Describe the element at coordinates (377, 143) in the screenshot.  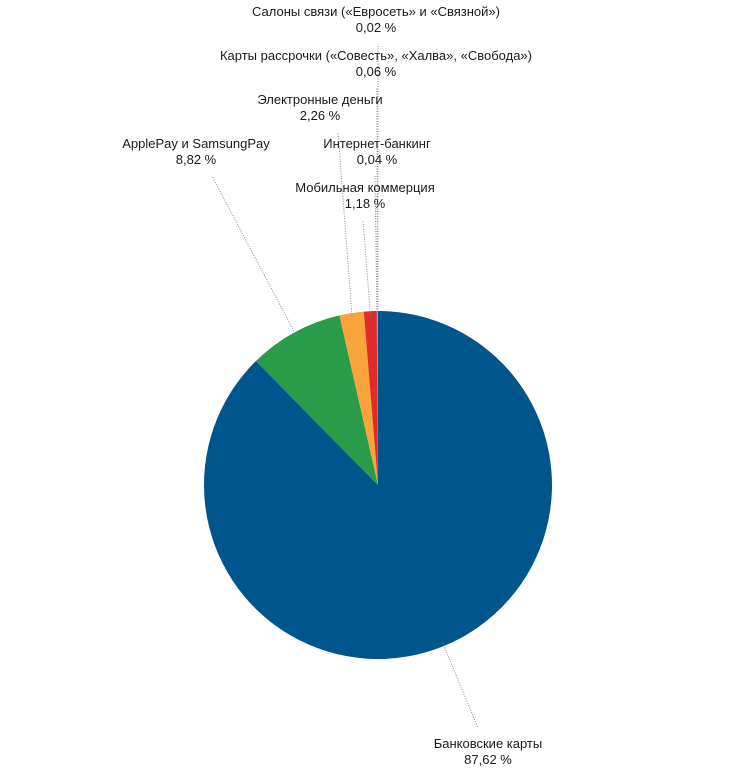
I see `slice-label-name: Интернет-банкинг` at that location.